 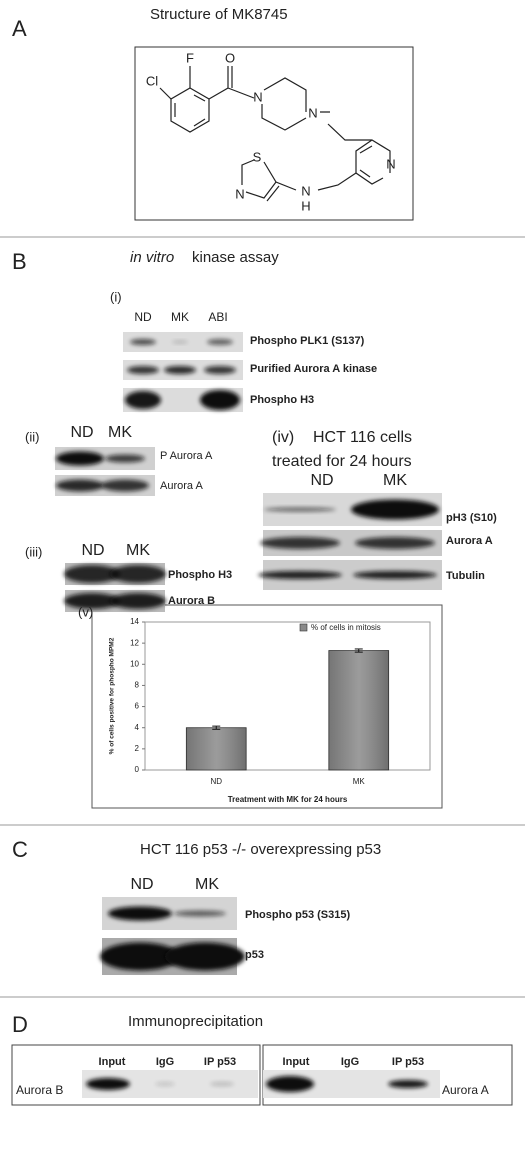 I want to click on panel-letter: C, so click(x=20, y=849).